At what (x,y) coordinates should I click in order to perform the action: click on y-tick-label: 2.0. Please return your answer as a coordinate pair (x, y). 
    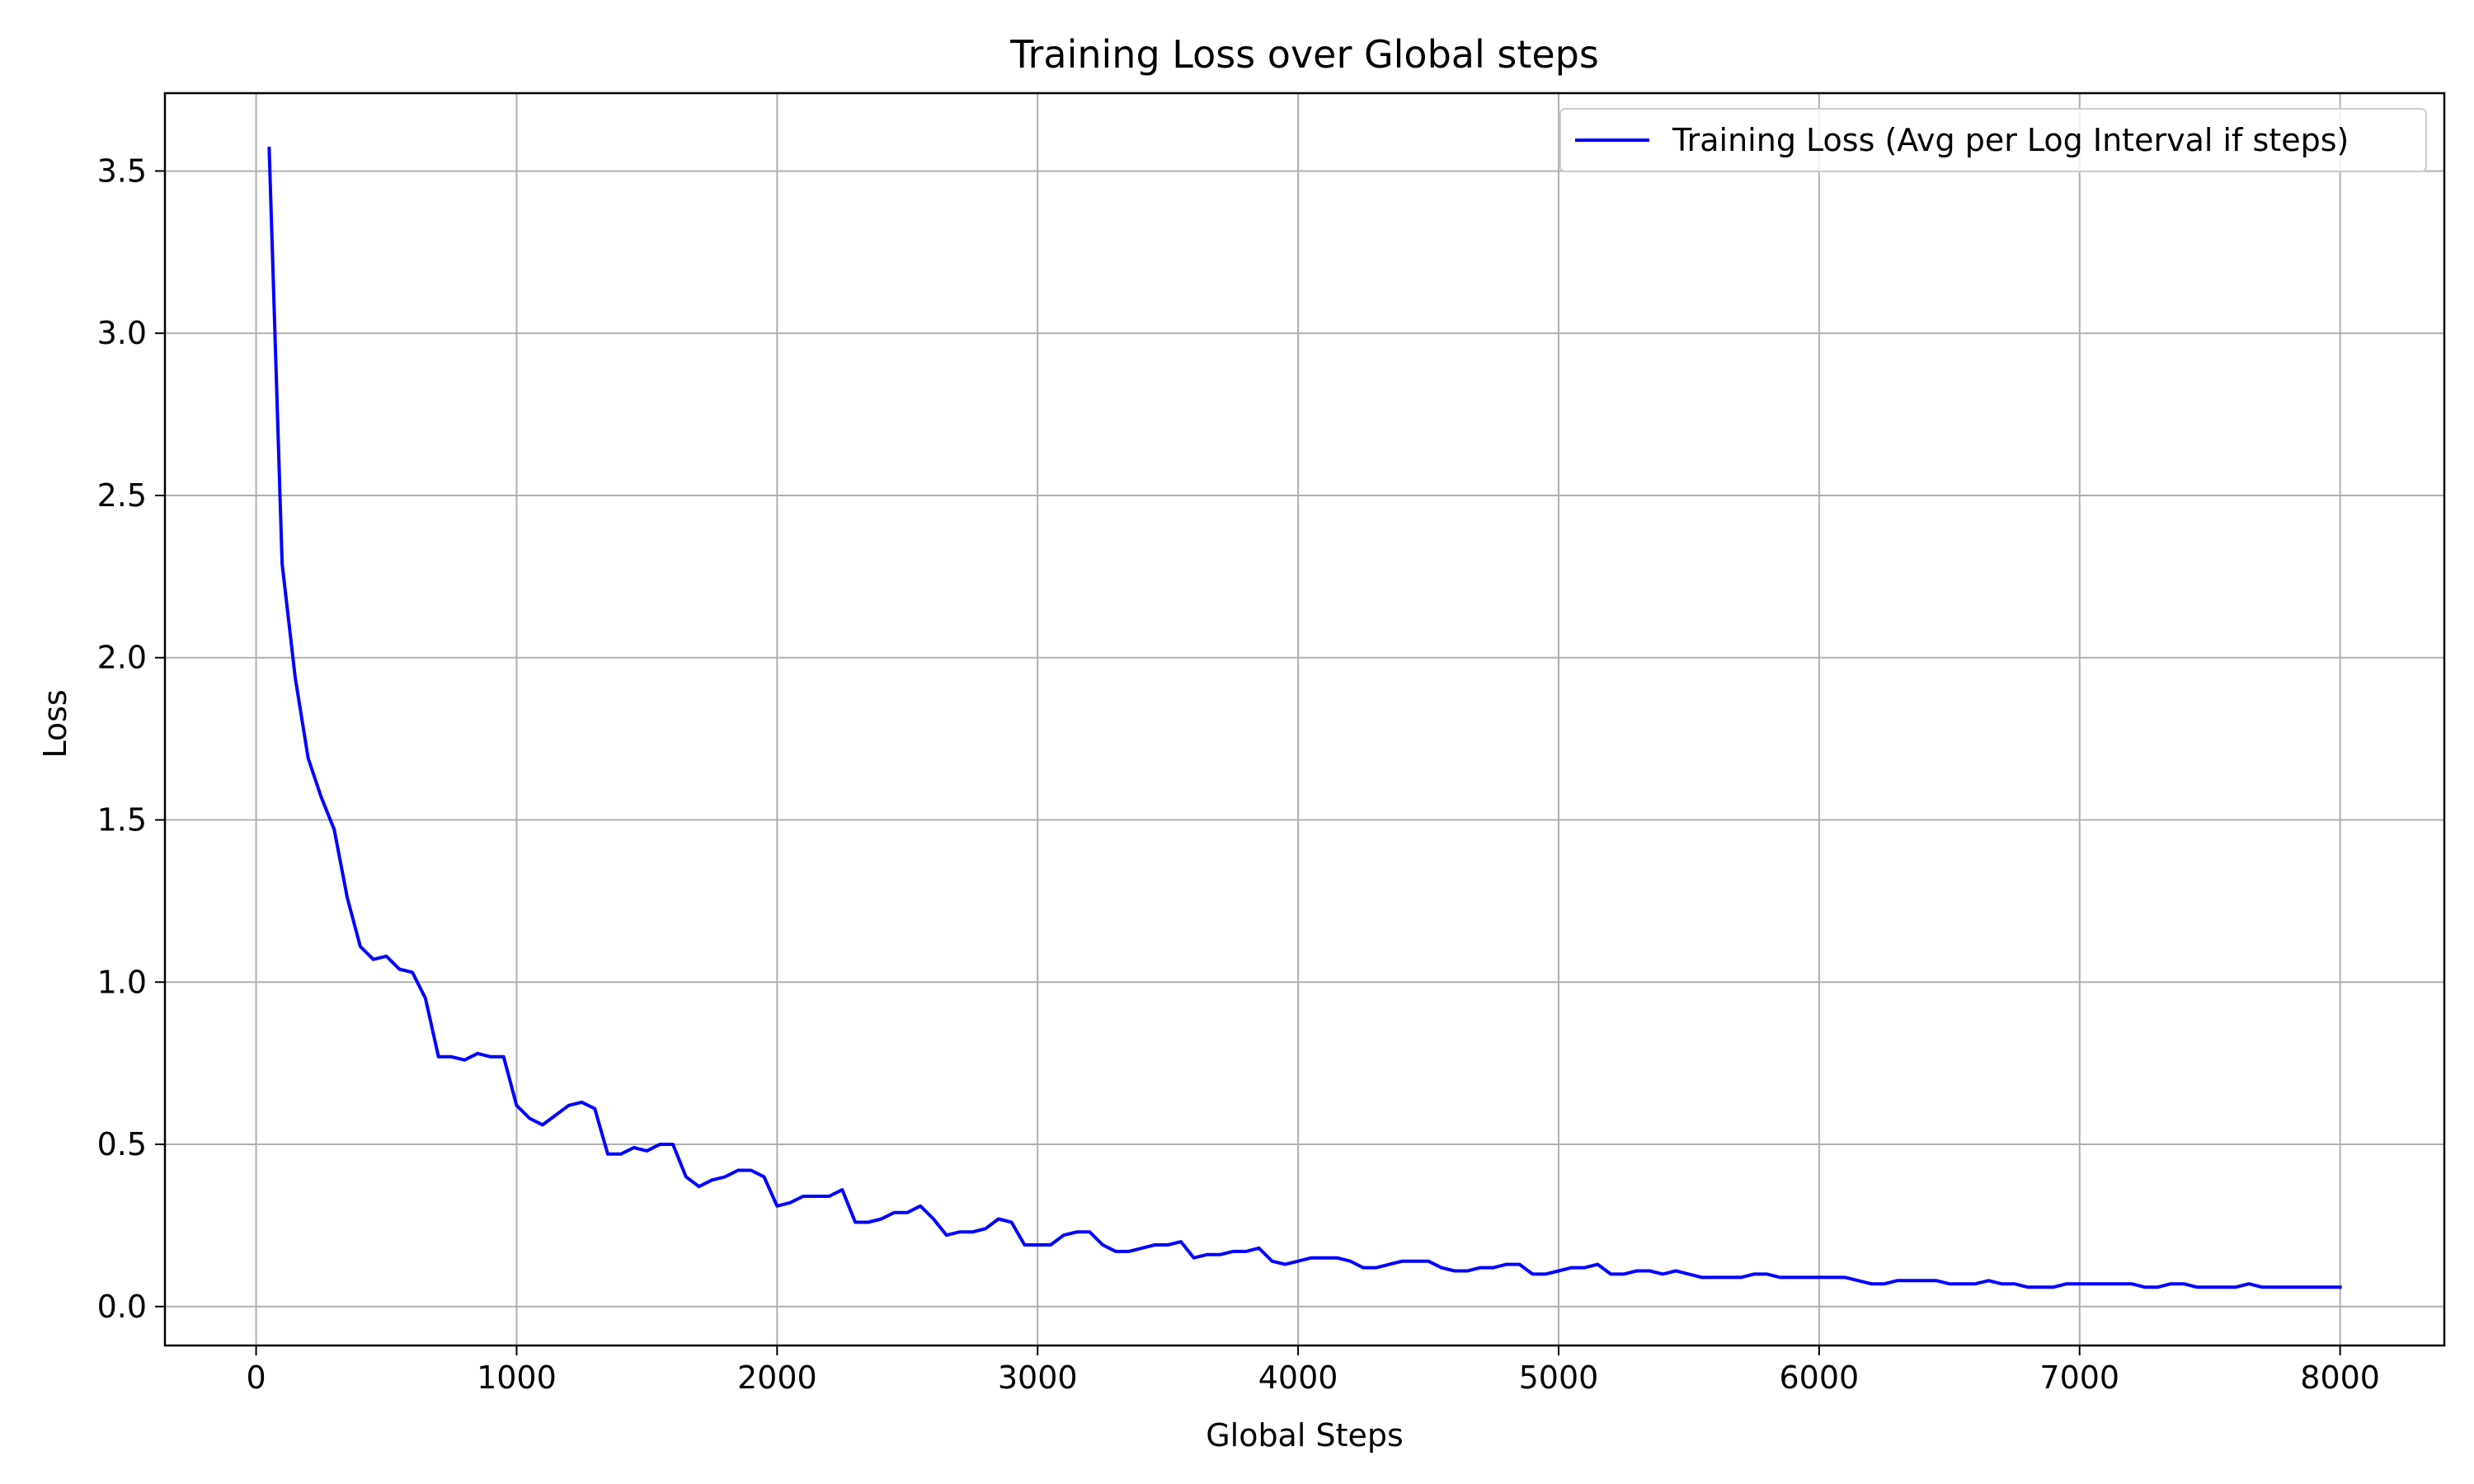
    Looking at the image, I should click on (122, 658).